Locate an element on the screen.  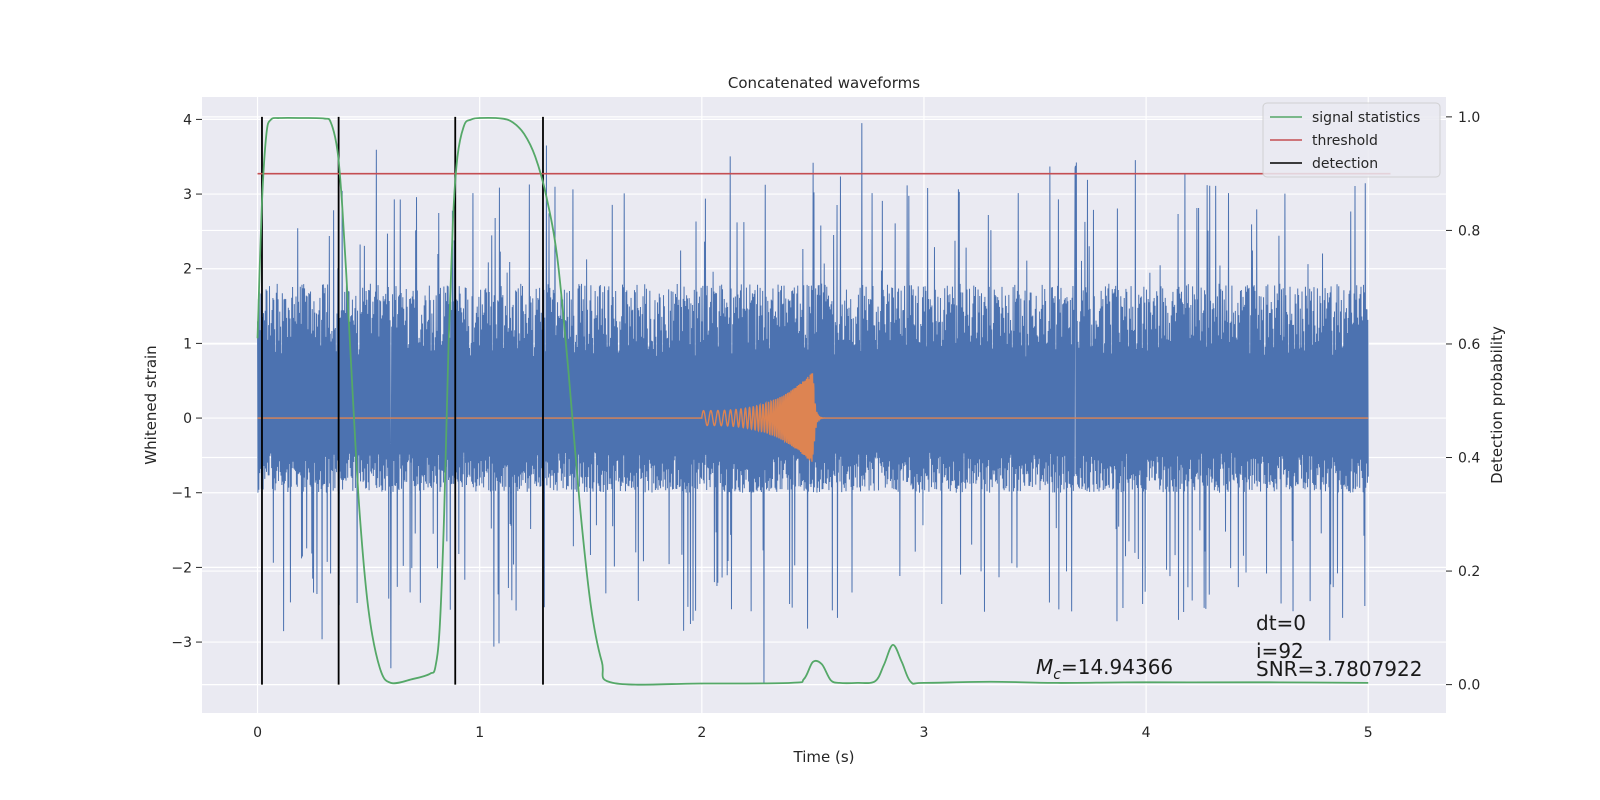
dt-annotation: dt=0 is located at coordinates (1281, 623).